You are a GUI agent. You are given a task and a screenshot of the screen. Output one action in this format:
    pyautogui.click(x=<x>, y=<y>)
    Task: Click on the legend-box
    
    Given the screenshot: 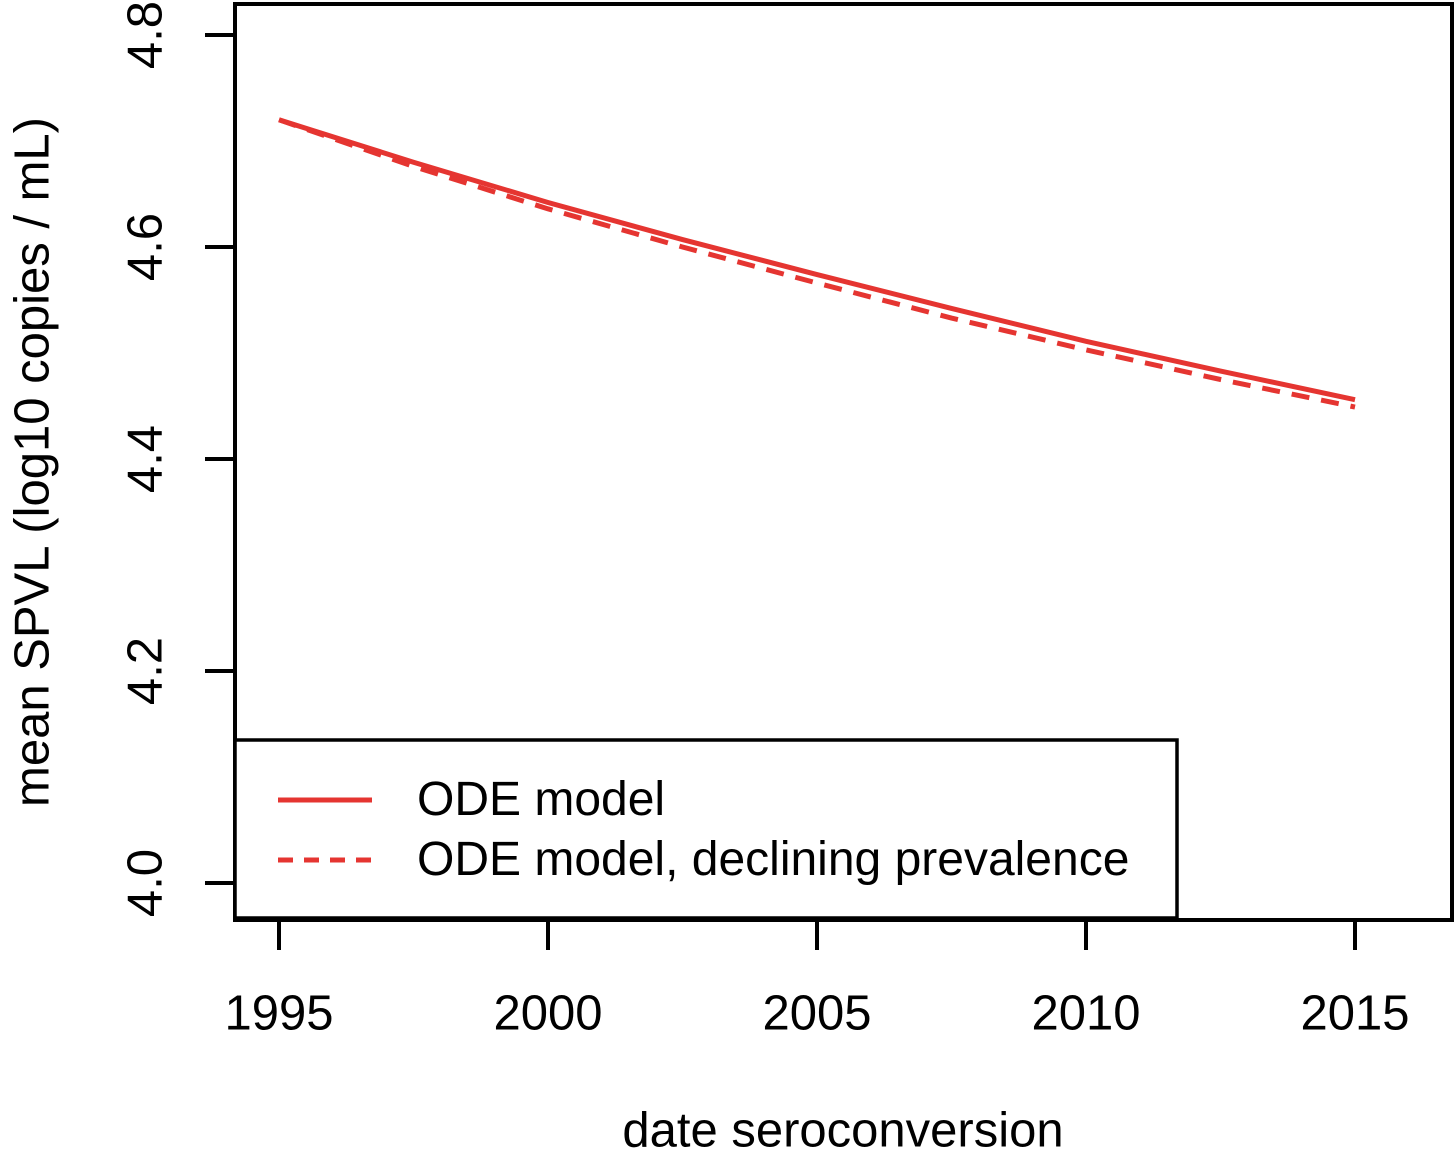 What is the action you would take?
    pyautogui.click(x=706, y=829)
    